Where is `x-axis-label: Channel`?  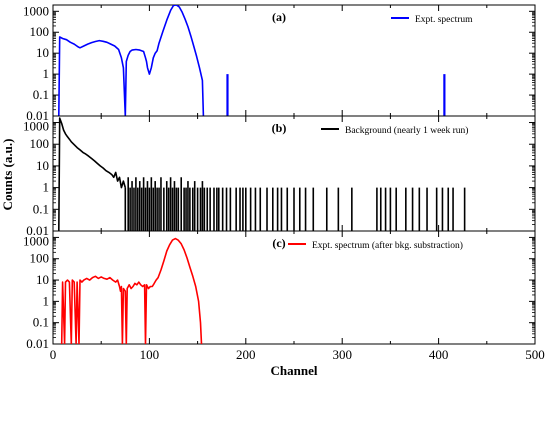
x-axis-label: Channel is located at coordinates (294, 370).